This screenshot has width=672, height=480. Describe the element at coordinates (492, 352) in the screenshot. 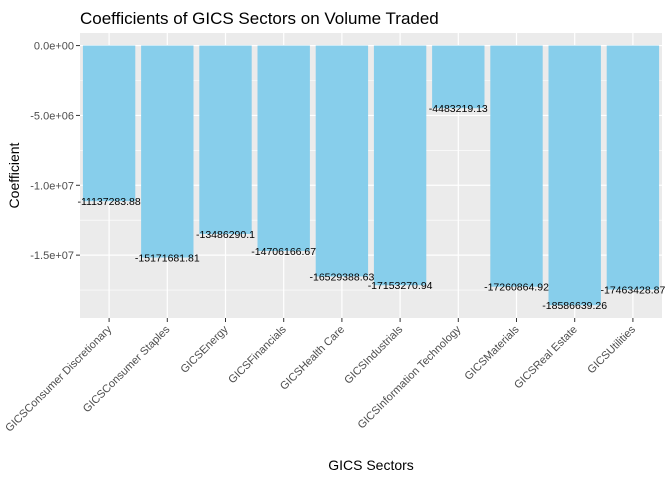

I see `x-tick-label: GICSMaterials` at that location.